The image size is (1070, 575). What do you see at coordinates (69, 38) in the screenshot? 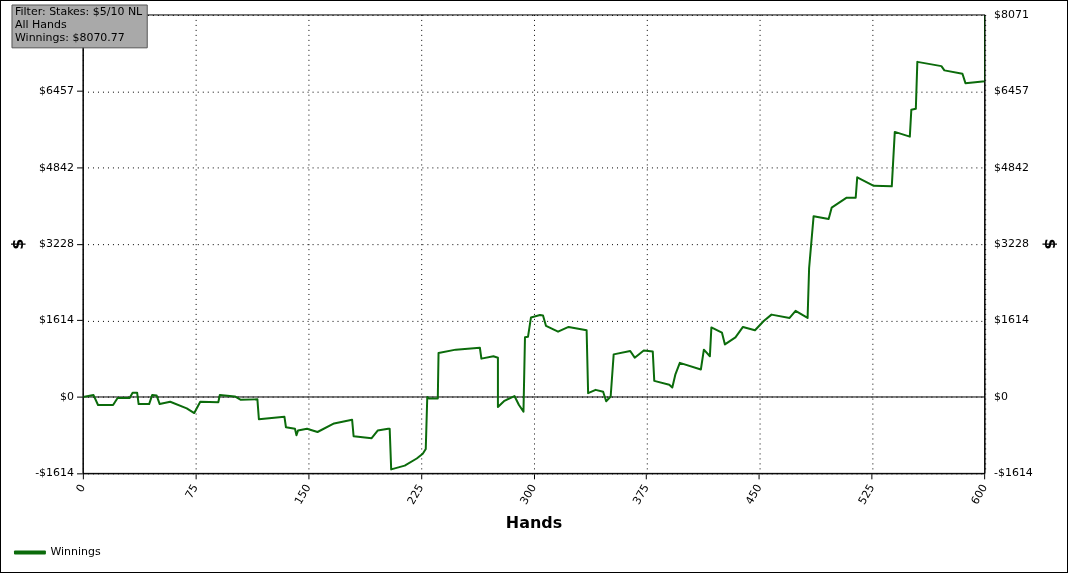
I see `annotation: Winnings: $8070.77` at bounding box center [69, 38].